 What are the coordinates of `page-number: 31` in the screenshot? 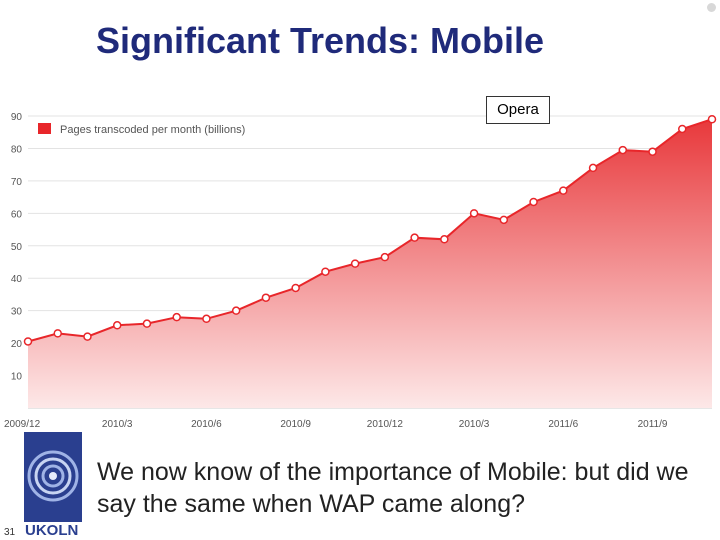 It's located at (10, 532).